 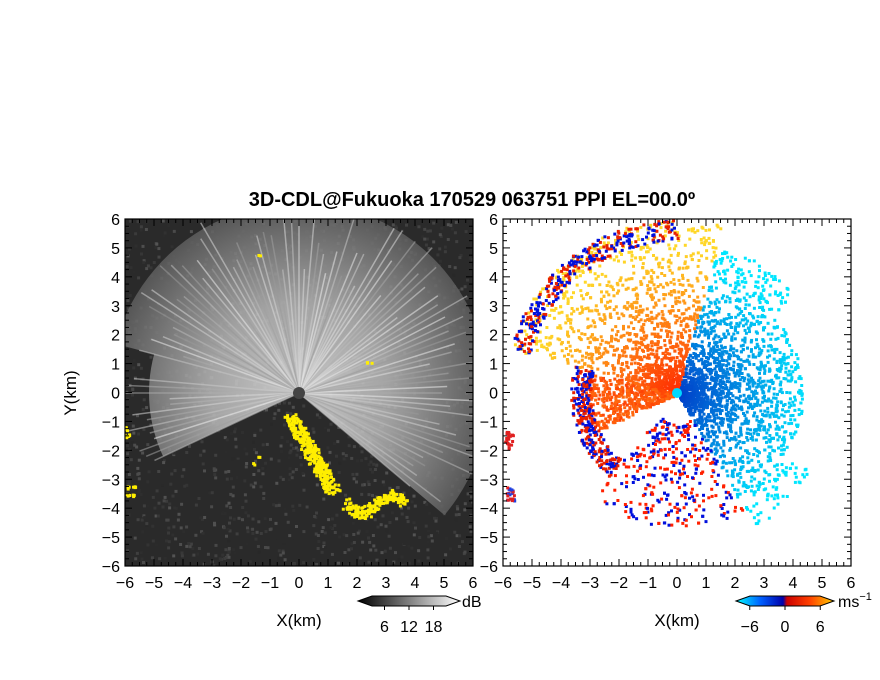 What do you see at coordinates (472, 602) in the screenshot?
I see `snr-colorbar-unit: dB` at bounding box center [472, 602].